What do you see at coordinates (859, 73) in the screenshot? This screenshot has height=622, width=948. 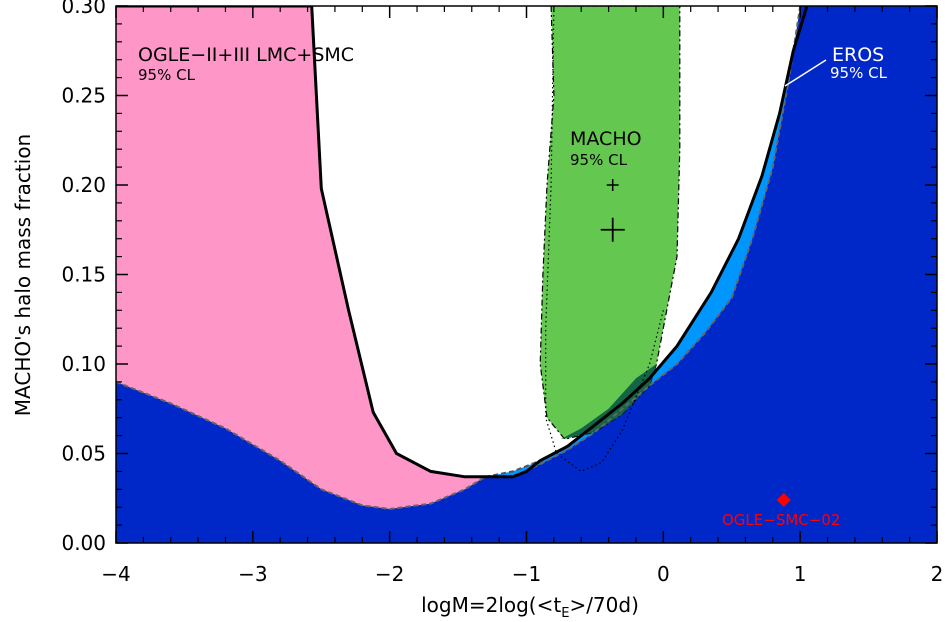 I see `eros-cl-label: 95% CL` at bounding box center [859, 73].